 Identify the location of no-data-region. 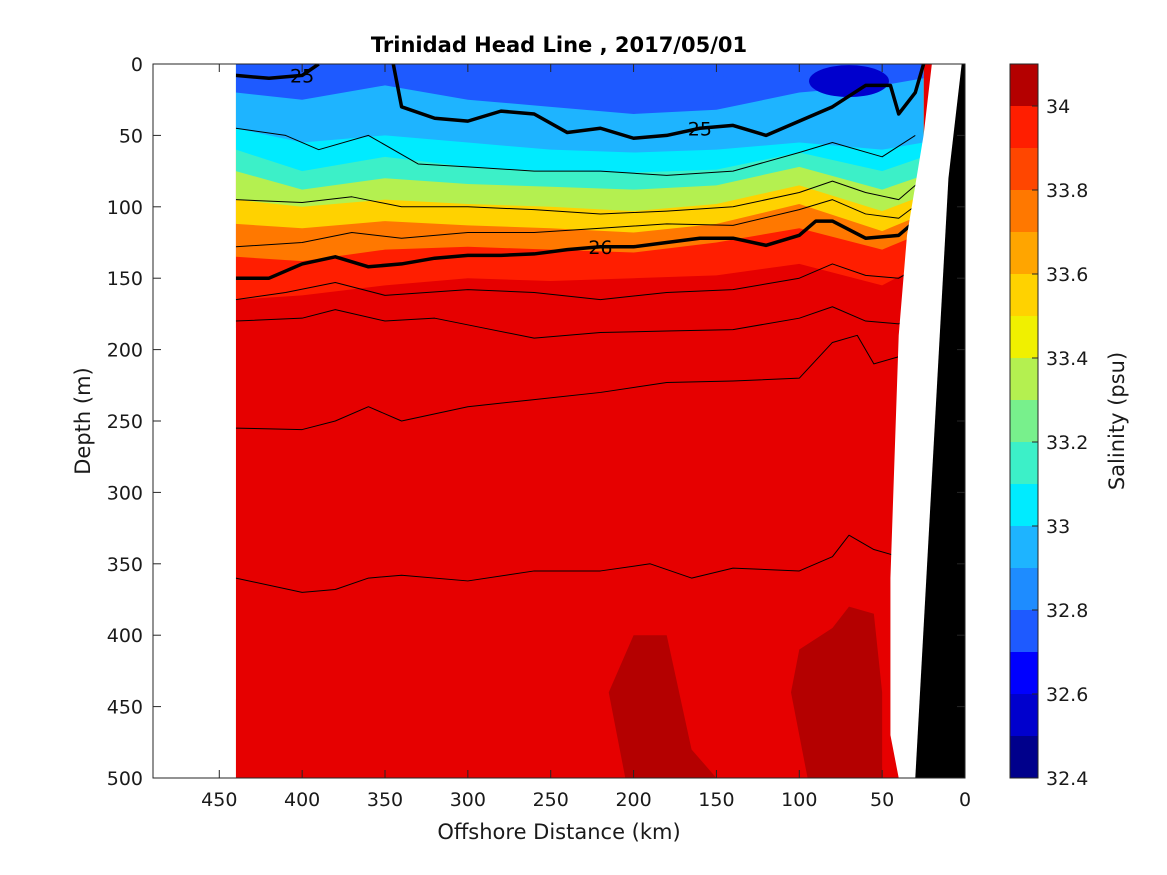
(194, 421).